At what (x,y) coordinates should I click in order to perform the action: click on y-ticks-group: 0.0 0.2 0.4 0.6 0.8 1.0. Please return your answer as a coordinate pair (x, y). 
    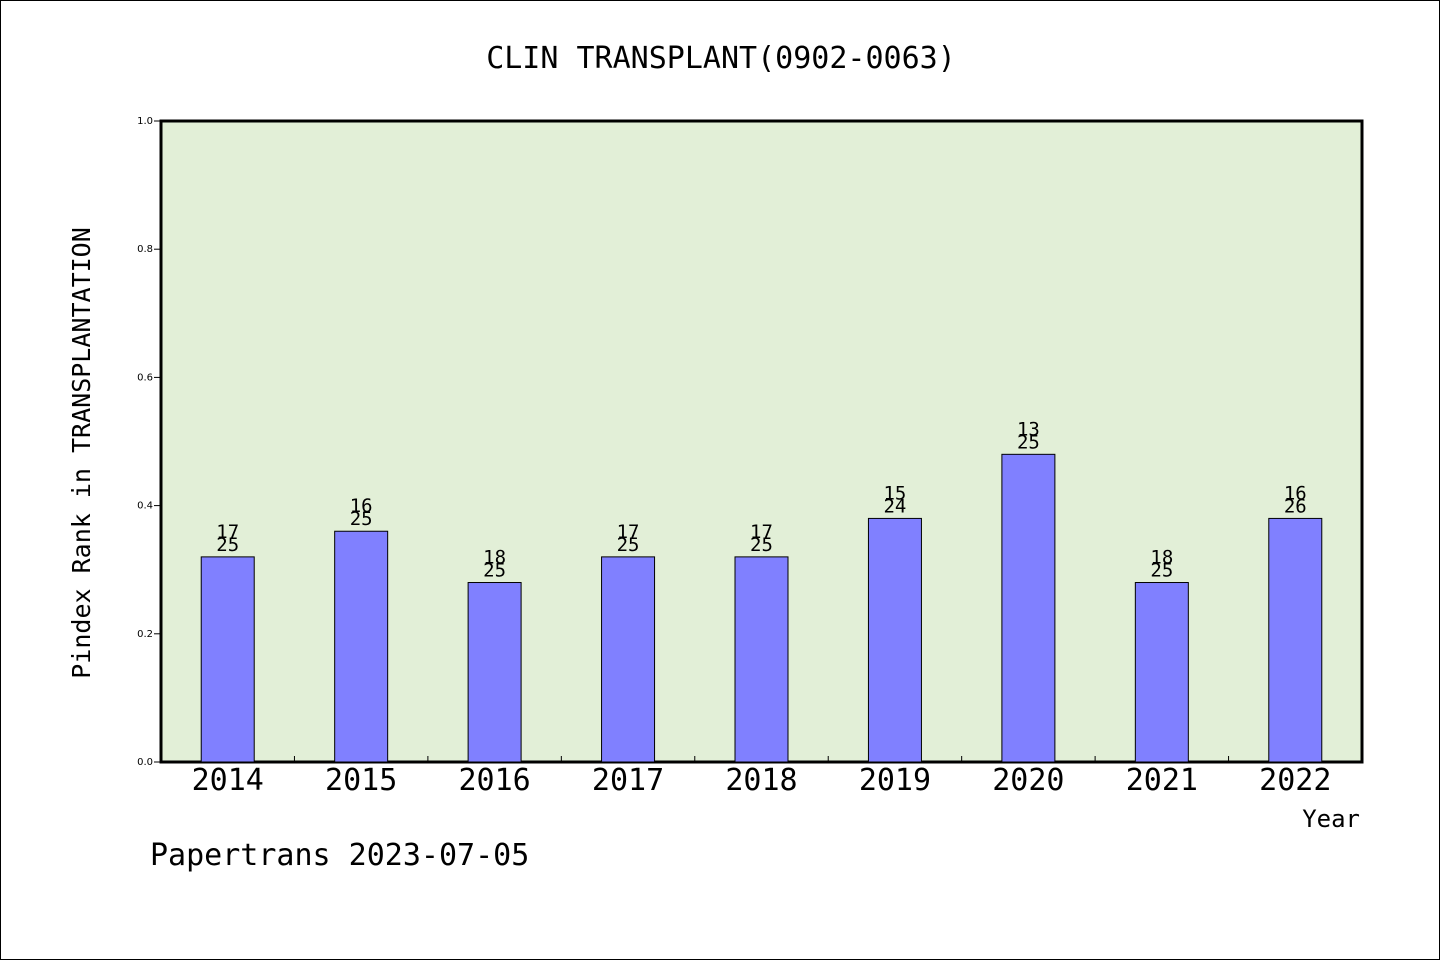
    Looking at the image, I should click on (149, 442).